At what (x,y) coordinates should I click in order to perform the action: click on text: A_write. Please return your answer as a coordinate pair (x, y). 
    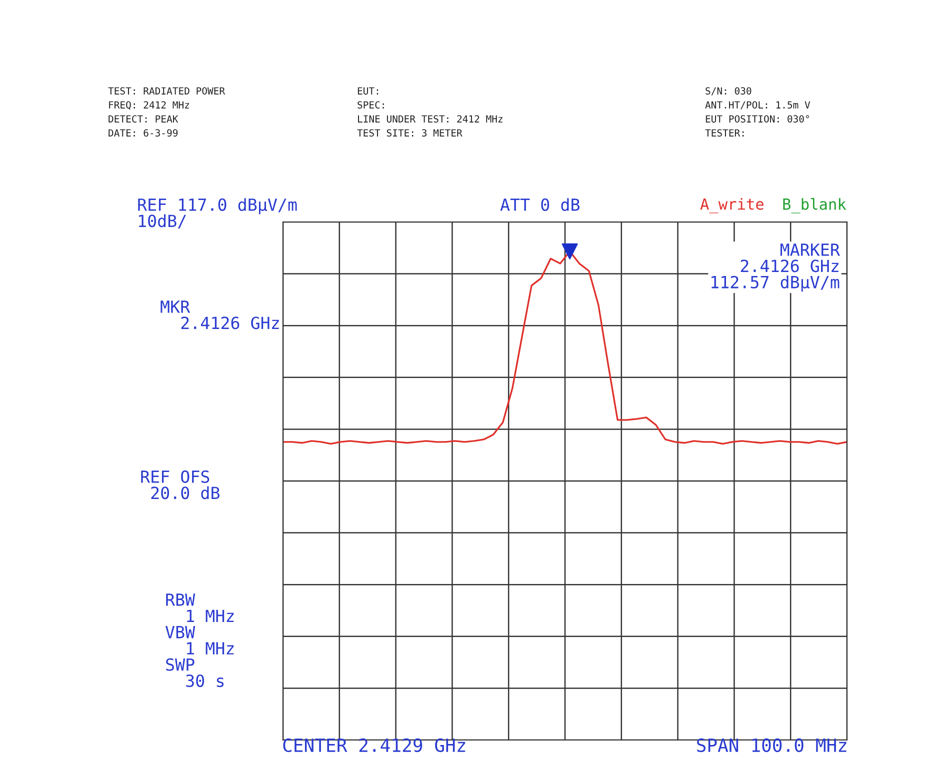
    Looking at the image, I should click on (732, 206).